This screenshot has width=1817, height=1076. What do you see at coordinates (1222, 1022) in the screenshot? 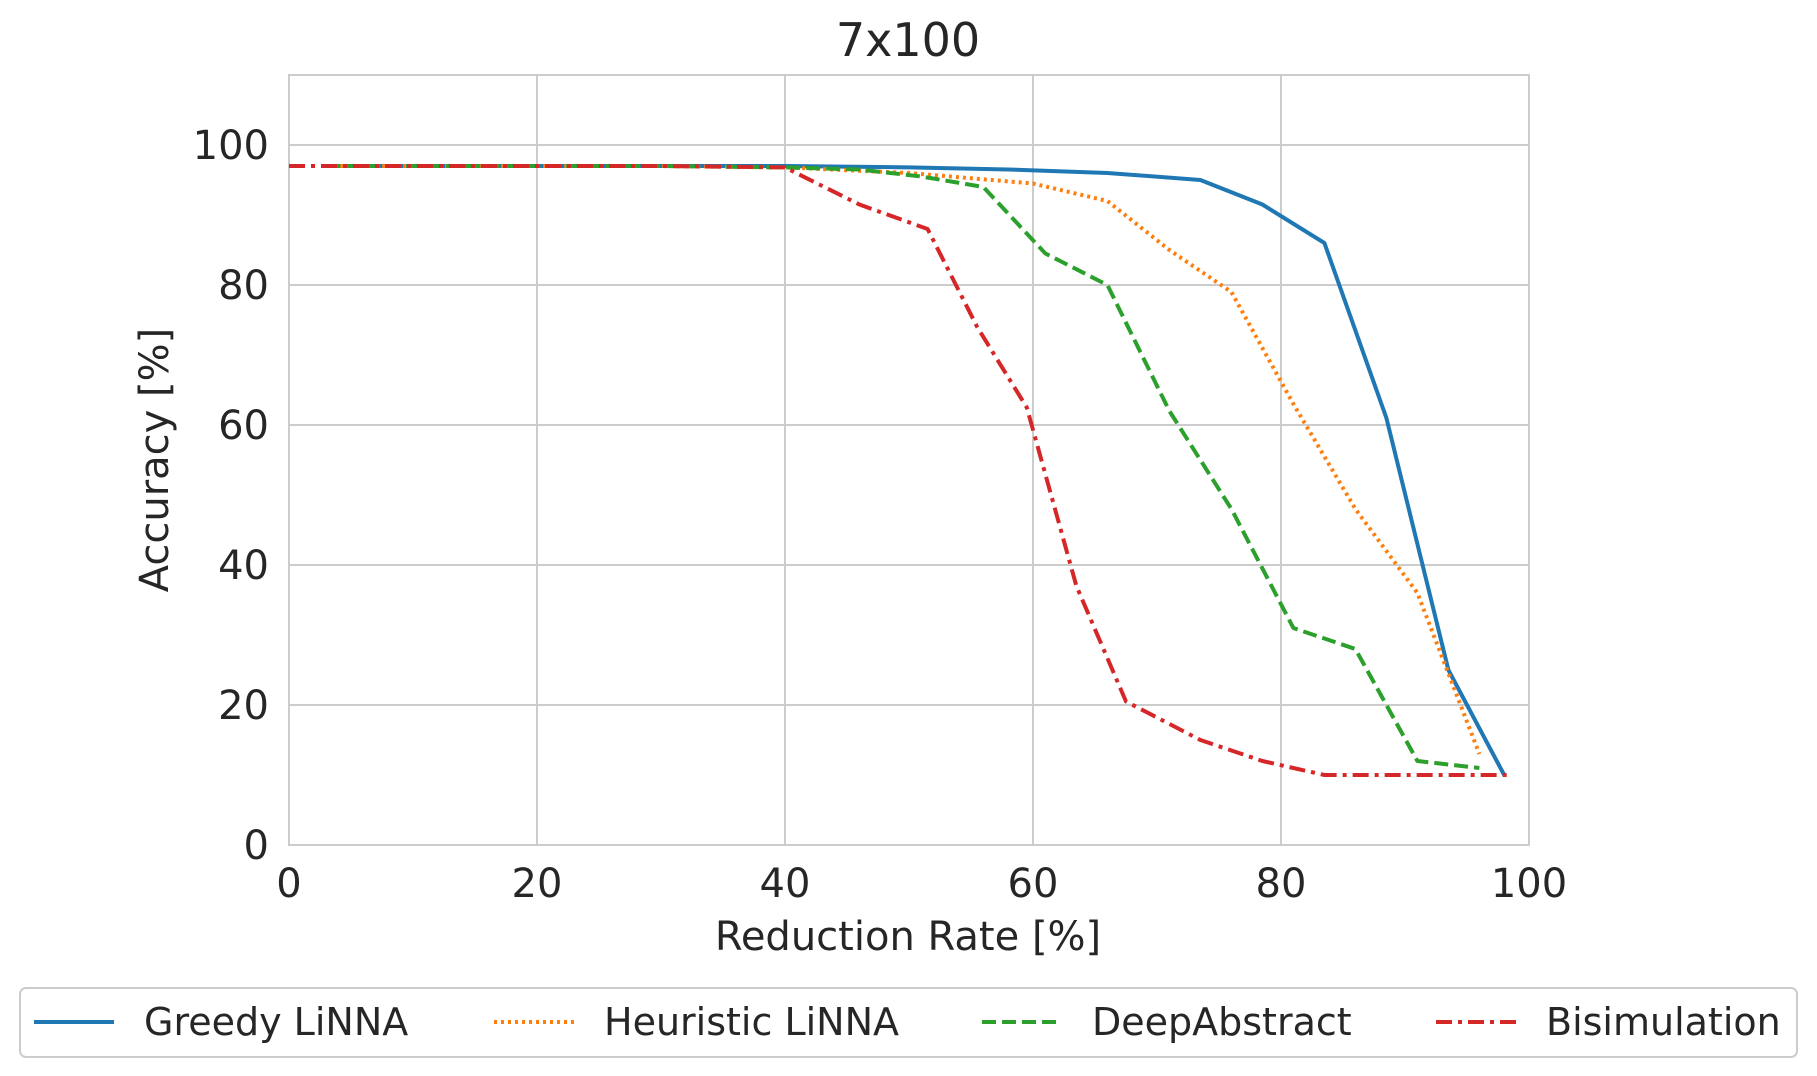
I see `legend-label: DeepAbstract` at bounding box center [1222, 1022].